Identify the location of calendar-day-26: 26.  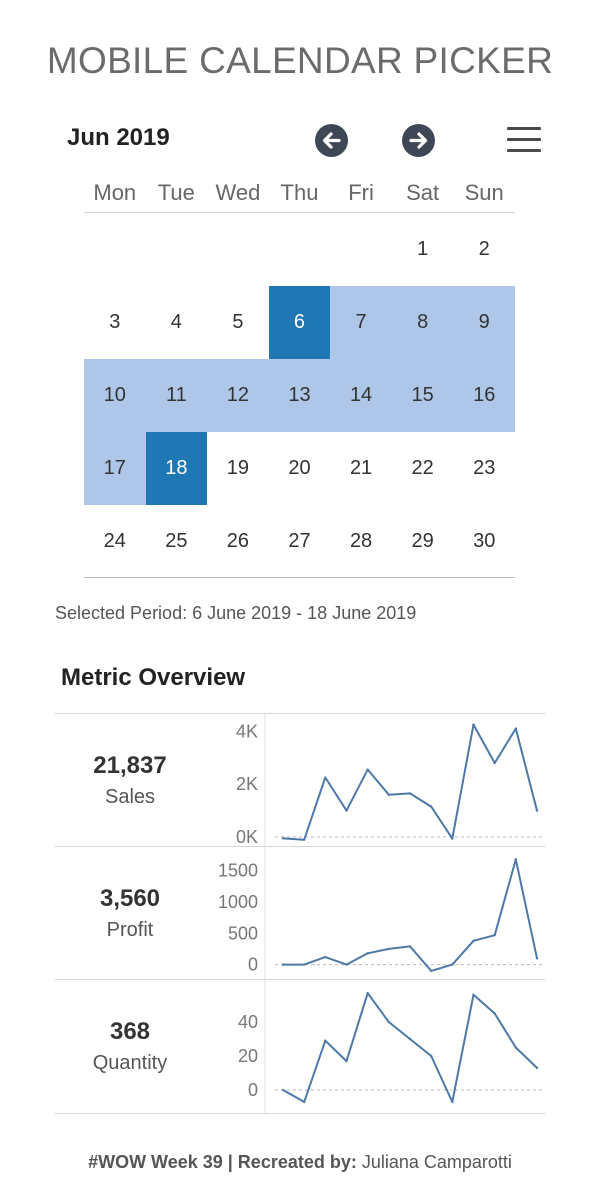
(238, 541).